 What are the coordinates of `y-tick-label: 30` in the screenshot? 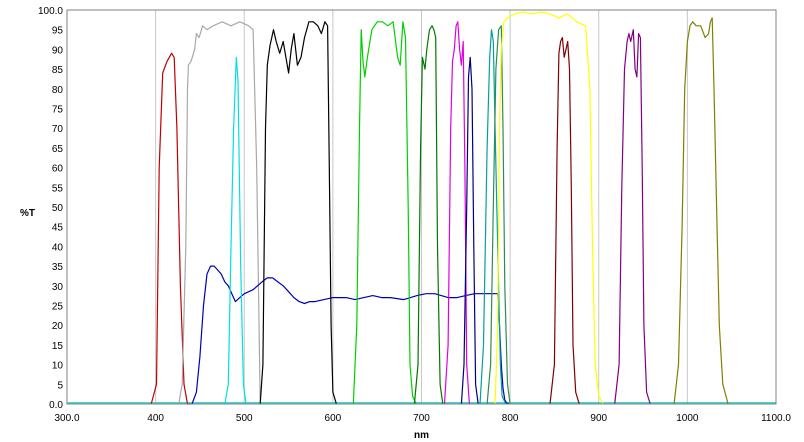 It's located at (58, 287).